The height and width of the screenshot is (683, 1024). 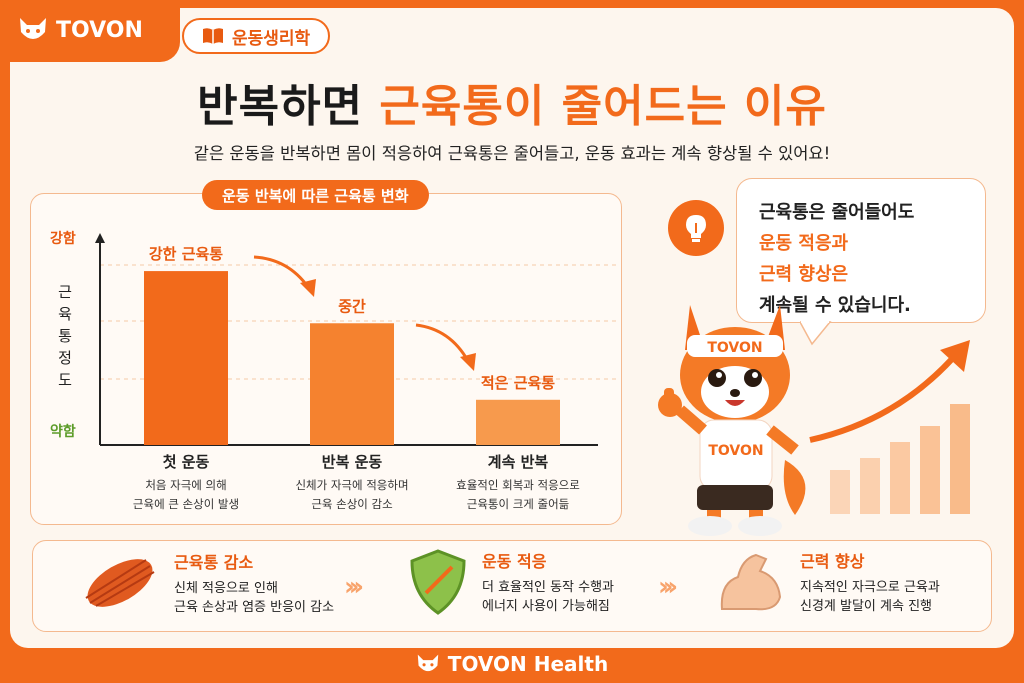 What do you see at coordinates (288, 106) in the screenshot?
I see `title-part1: 반복하면` at bounding box center [288, 106].